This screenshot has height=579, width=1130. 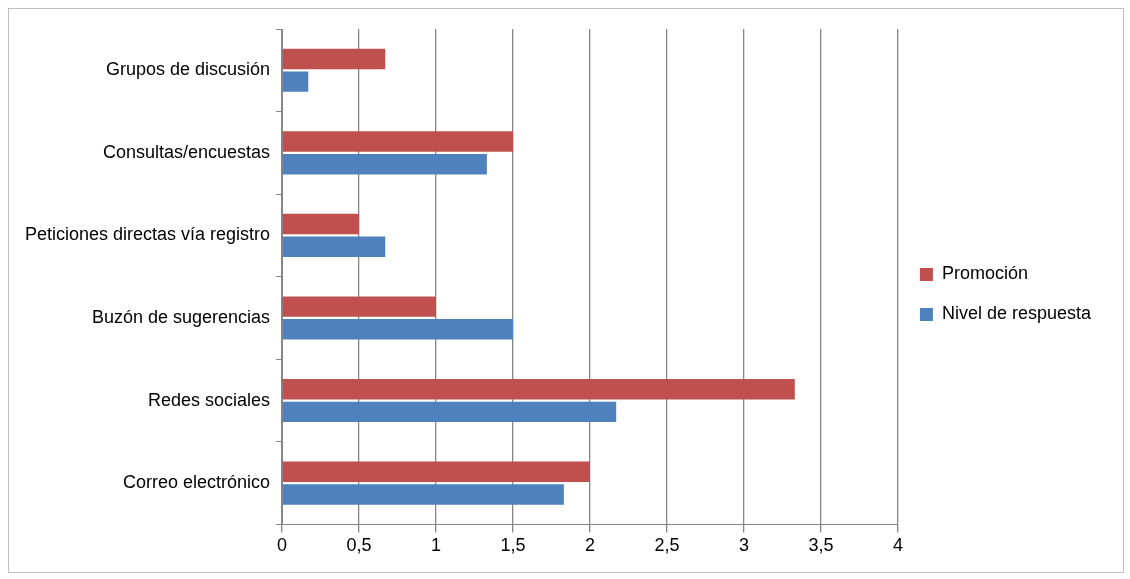 I want to click on legend-label: Nivel de respuesta, so click(x=1016, y=313).